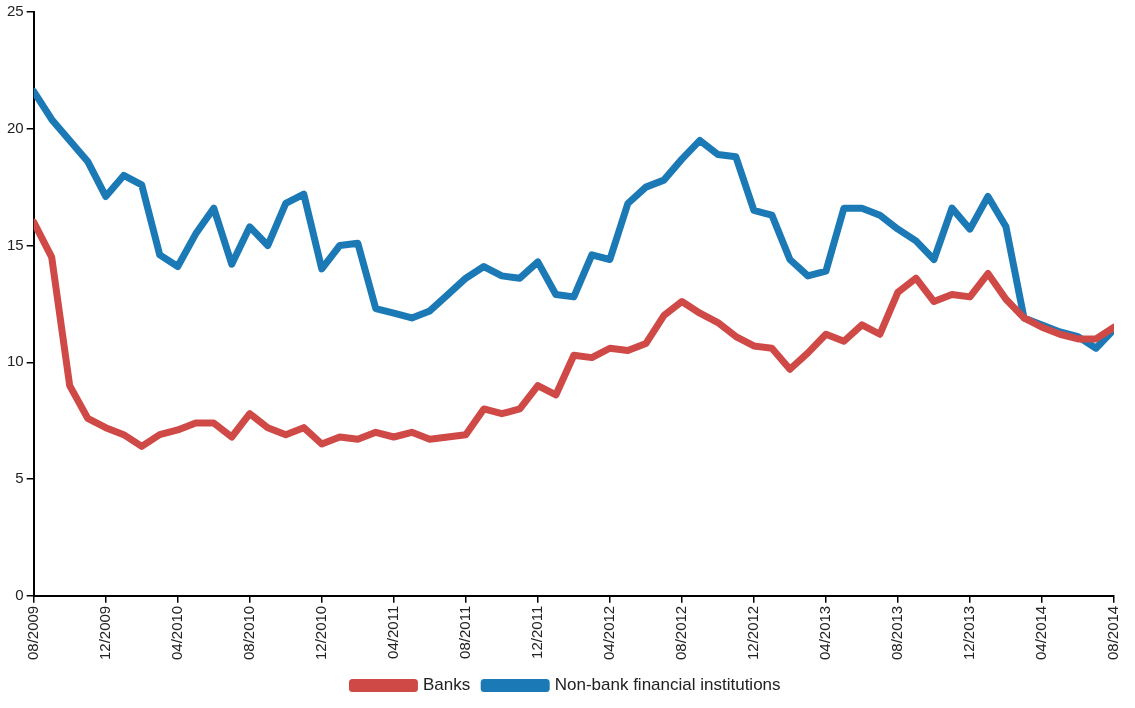 The image size is (1135, 708). What do you see at coordinates (15, 244) in the screenshot?
I see `y-tick-label: 15` at bounding box center [15, 244].